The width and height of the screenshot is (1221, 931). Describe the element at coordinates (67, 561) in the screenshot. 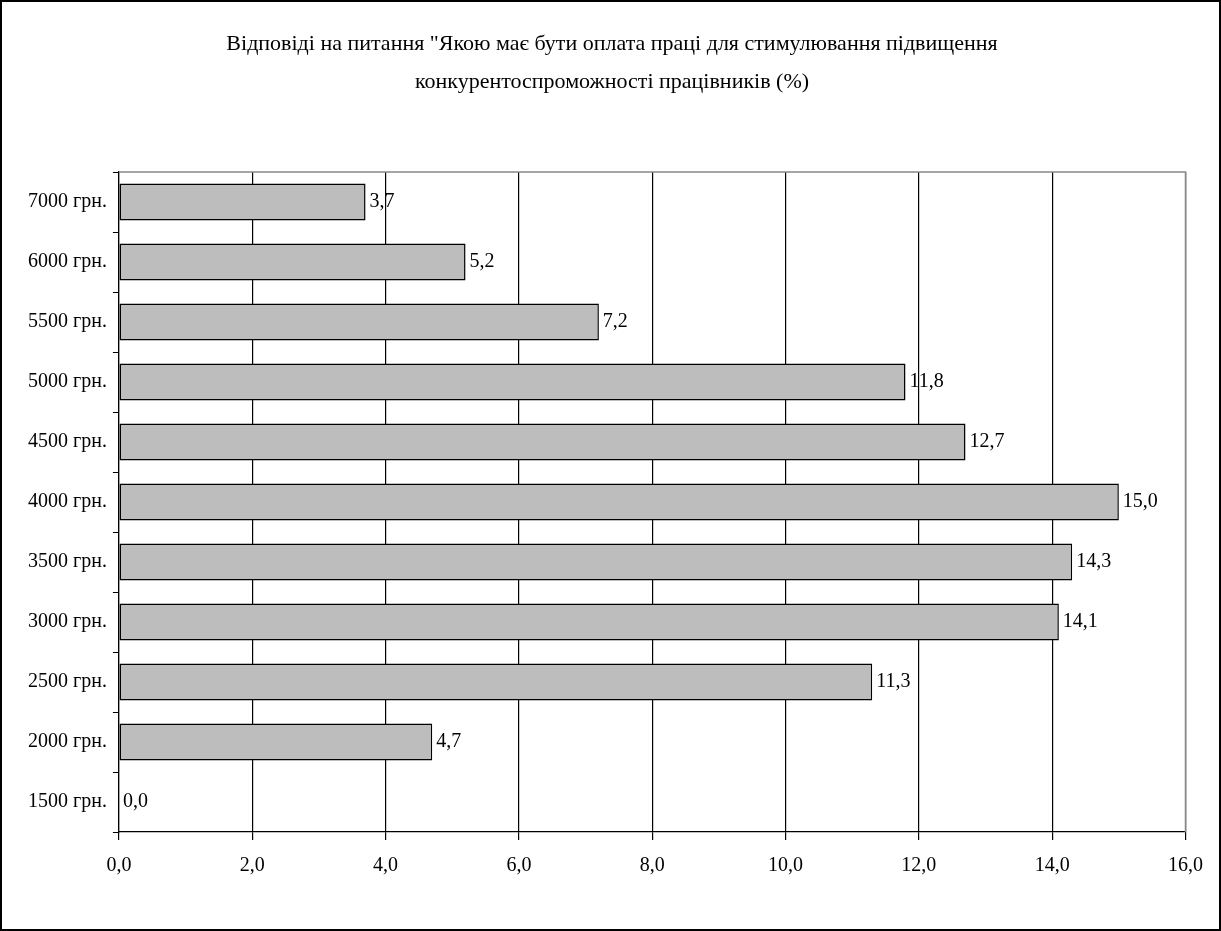

I see `y-tick-label: 3500 грн.` at that location.